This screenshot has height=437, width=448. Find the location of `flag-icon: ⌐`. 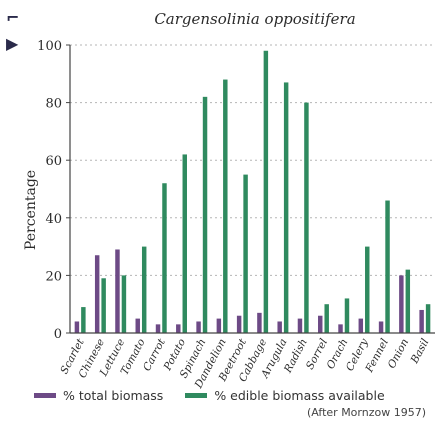

flag-icon: ⌐ is located at coordinates (13, 17).